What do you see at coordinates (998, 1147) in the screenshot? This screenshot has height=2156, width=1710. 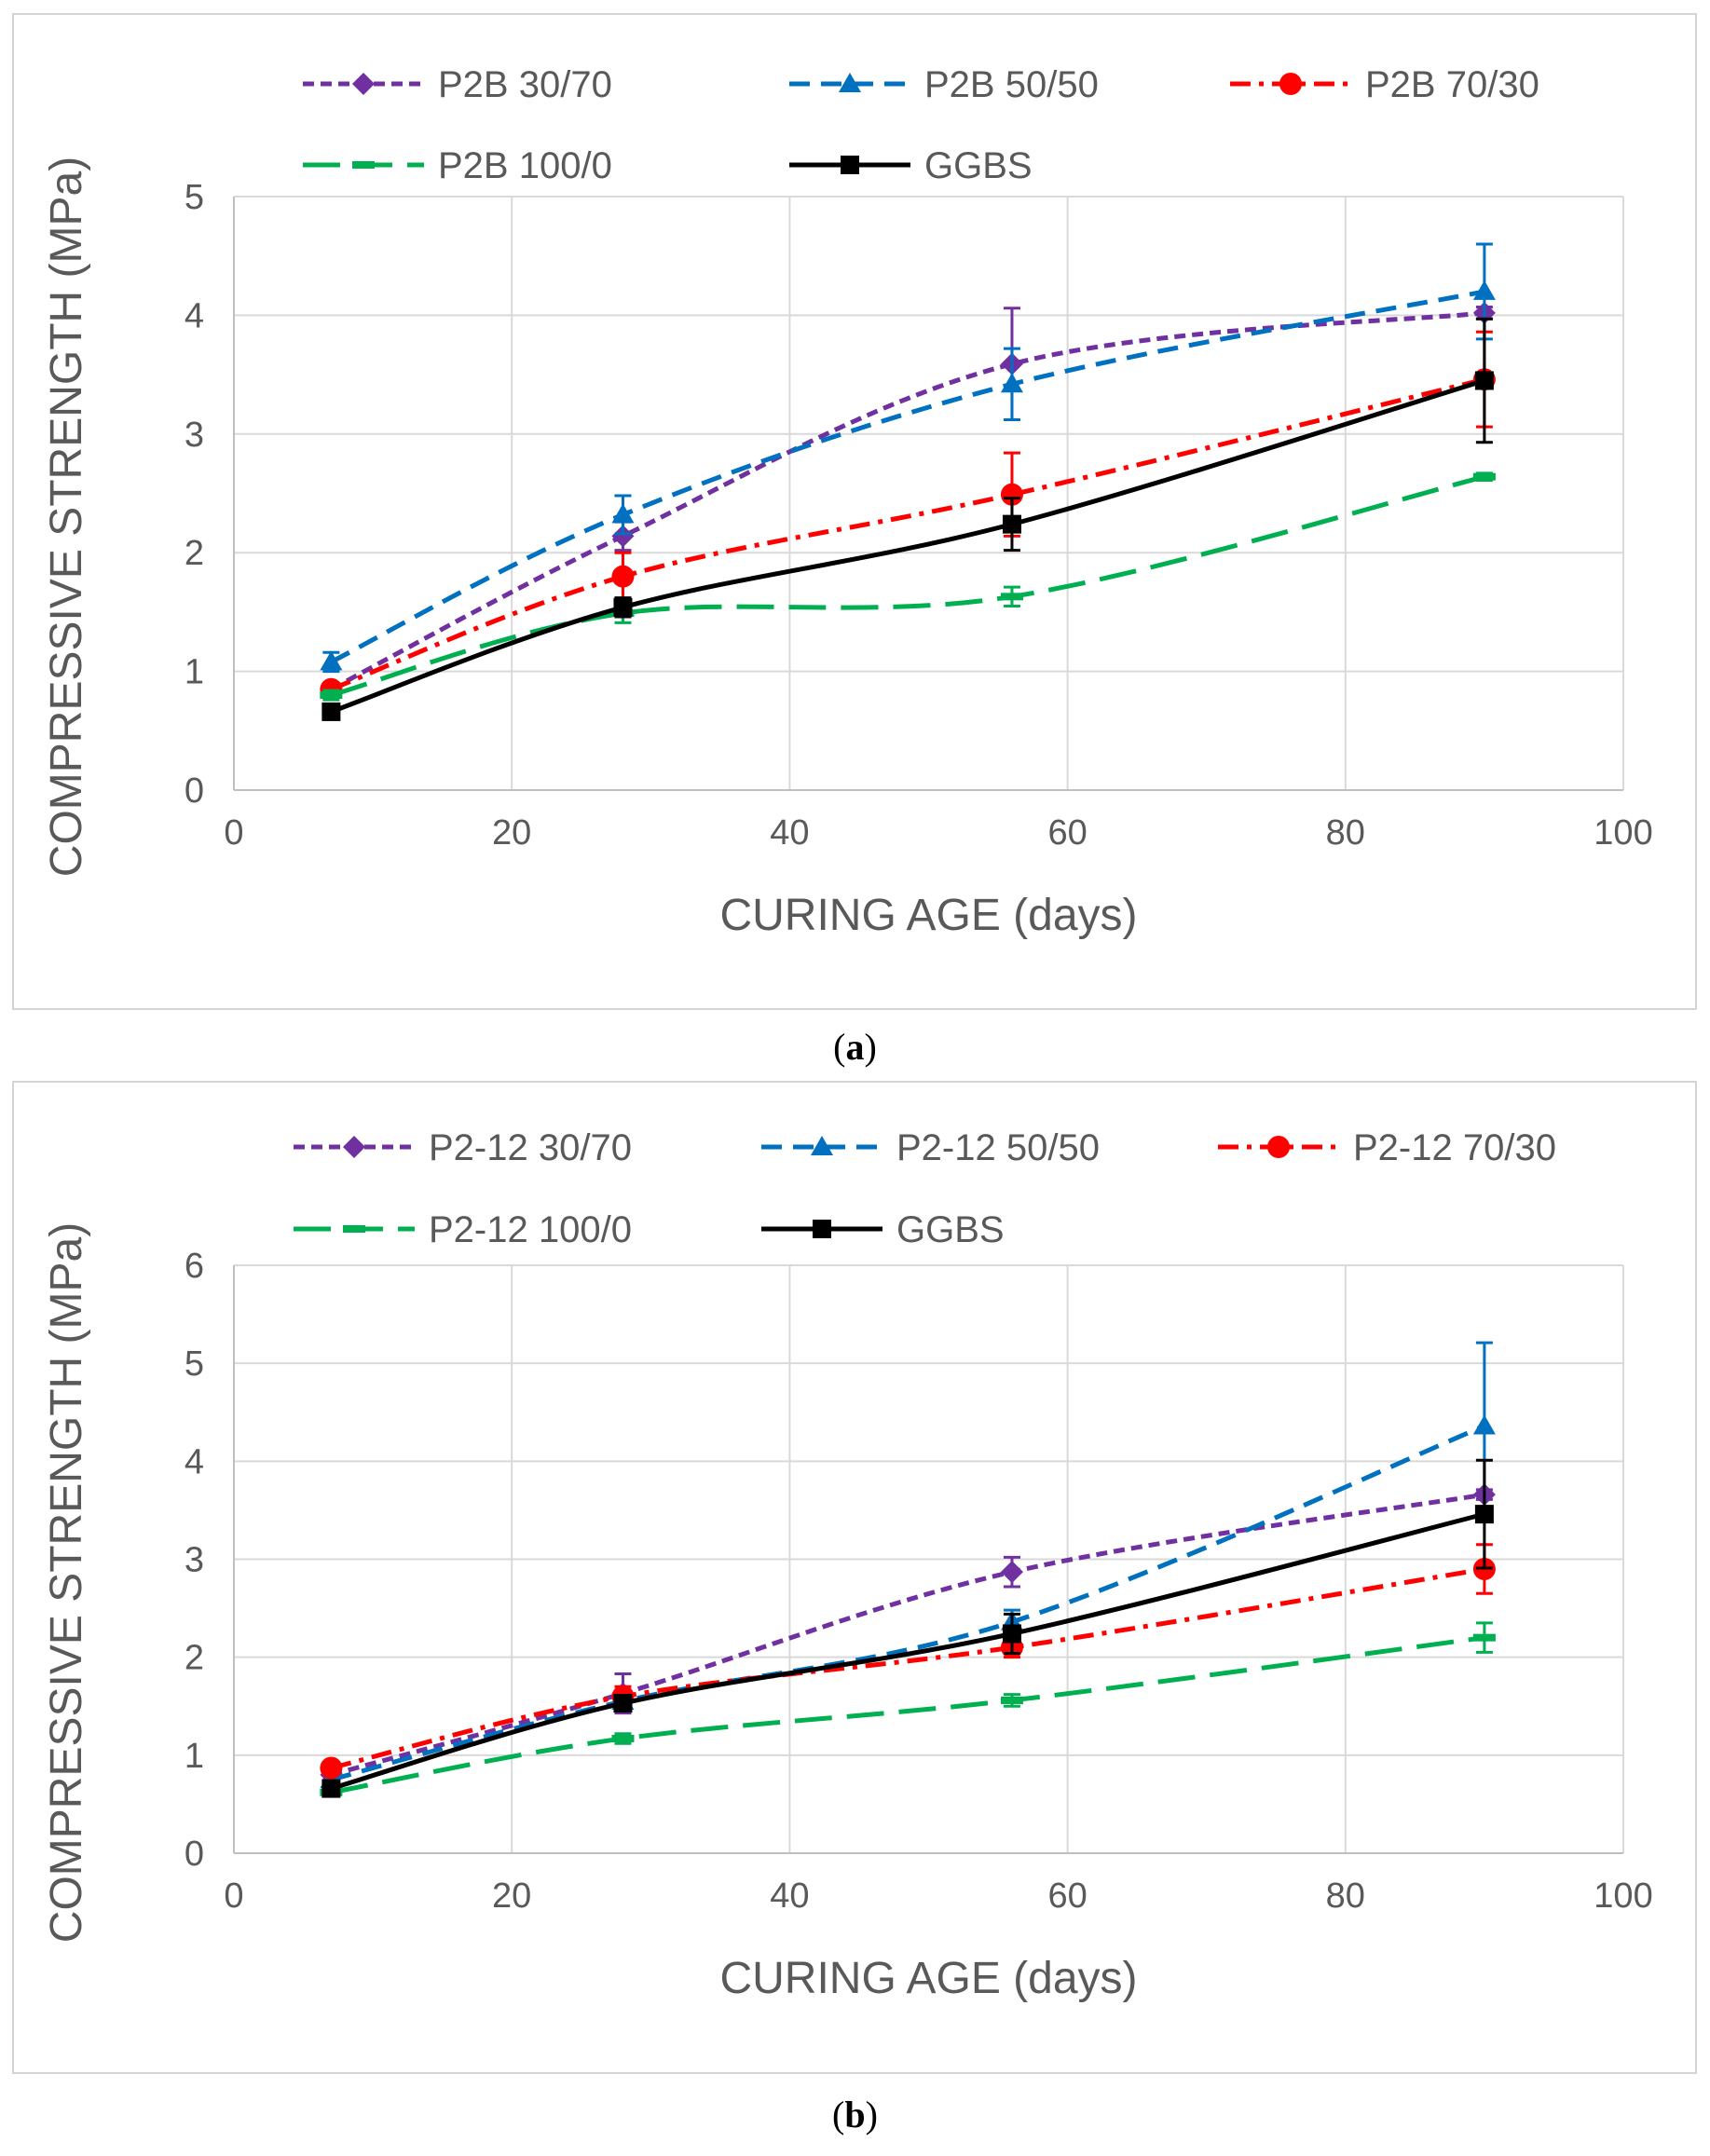 I see `chart-b-legend-label-p2-12-50-50: P2-12 50/50` at bounding box center [998, 1147].